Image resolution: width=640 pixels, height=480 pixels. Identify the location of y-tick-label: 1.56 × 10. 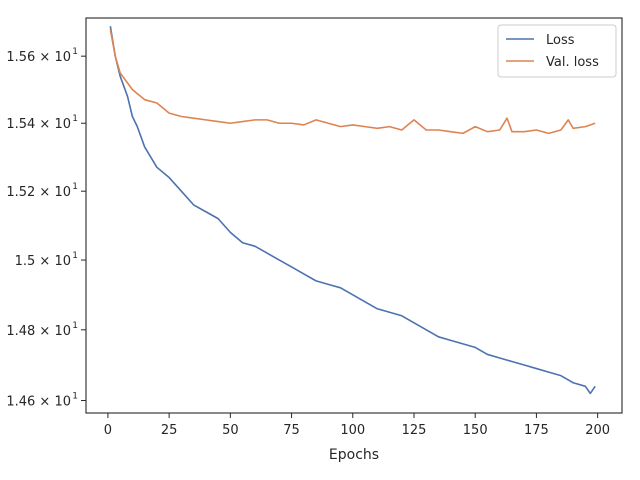
(38, 57).